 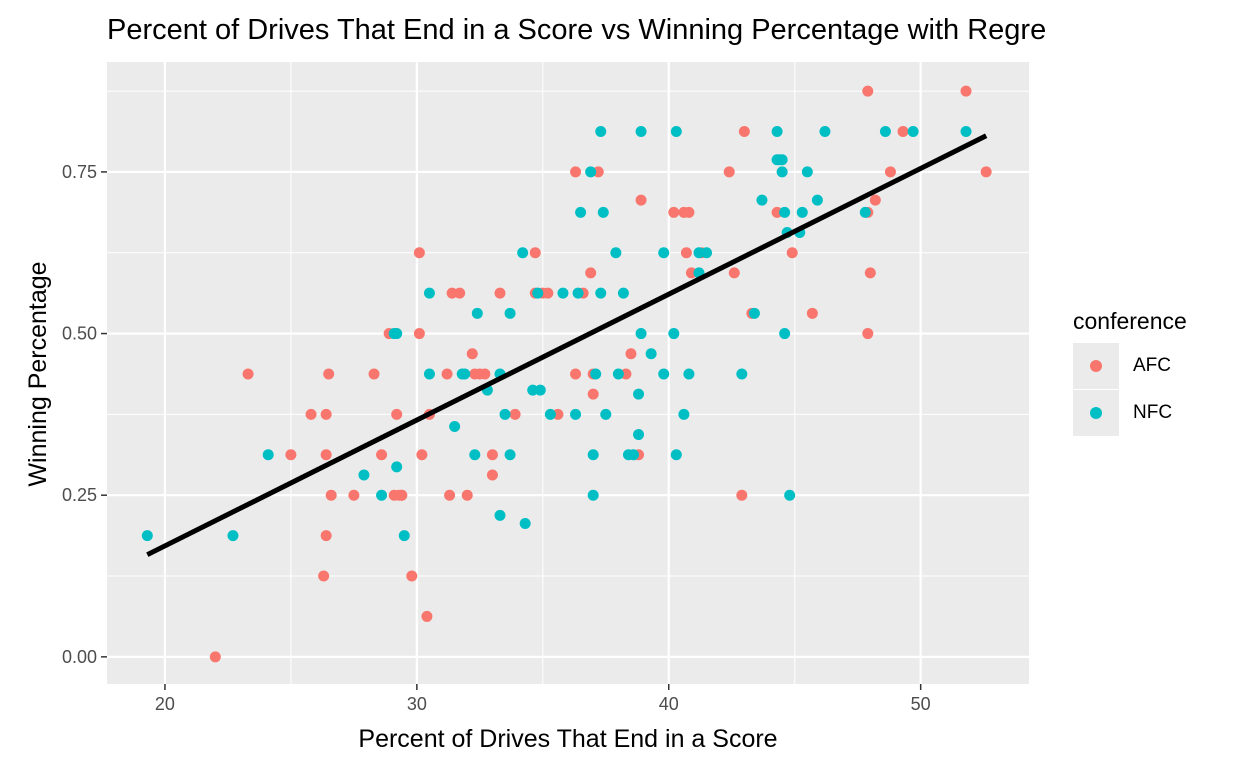 I want to click on legend: conference AFC NFC, so click(x=1138, y=371).